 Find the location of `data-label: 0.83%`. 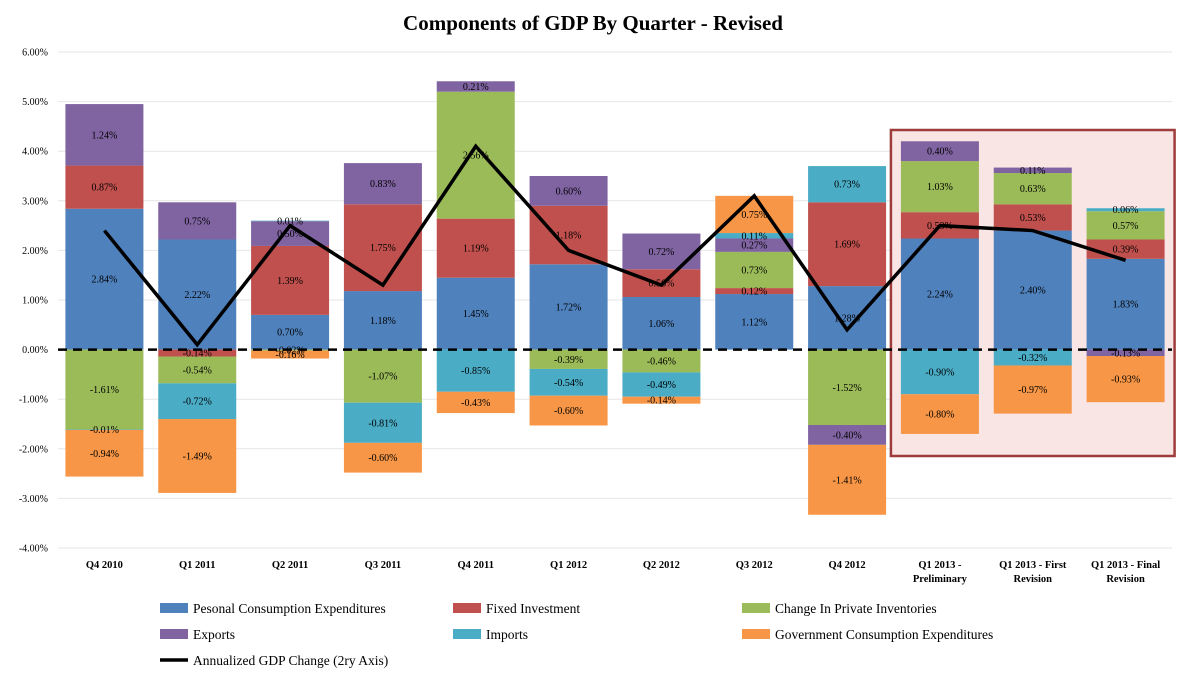

data-label: 0.83% is located at coordinates (383, 184).